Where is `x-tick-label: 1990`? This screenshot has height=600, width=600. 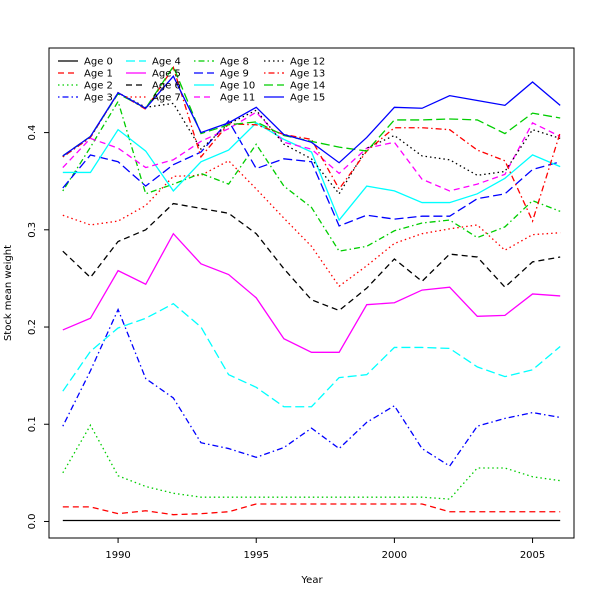
x-tick-label: 1990 is located at coordinates (117, 555).